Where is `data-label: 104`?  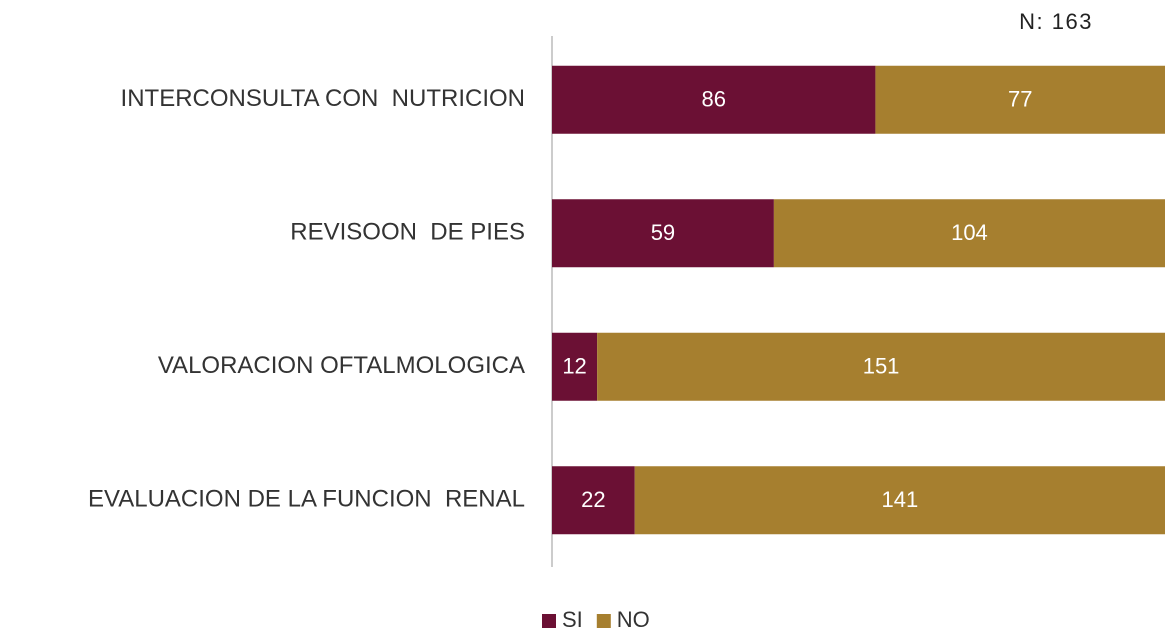
data-label: 104 is located at coordinates (969, 232).